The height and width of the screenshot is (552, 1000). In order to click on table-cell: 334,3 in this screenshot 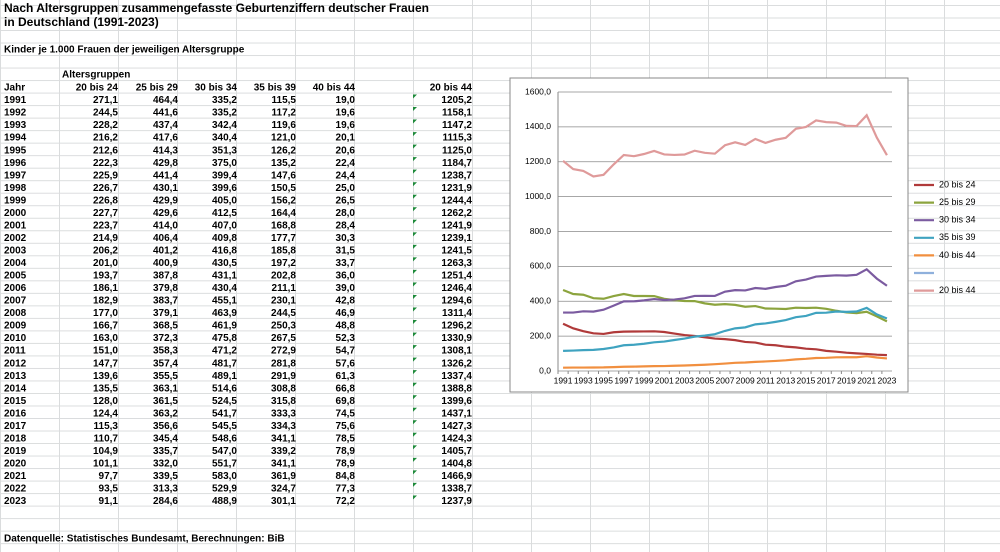, I will do `click(283, 426)`.